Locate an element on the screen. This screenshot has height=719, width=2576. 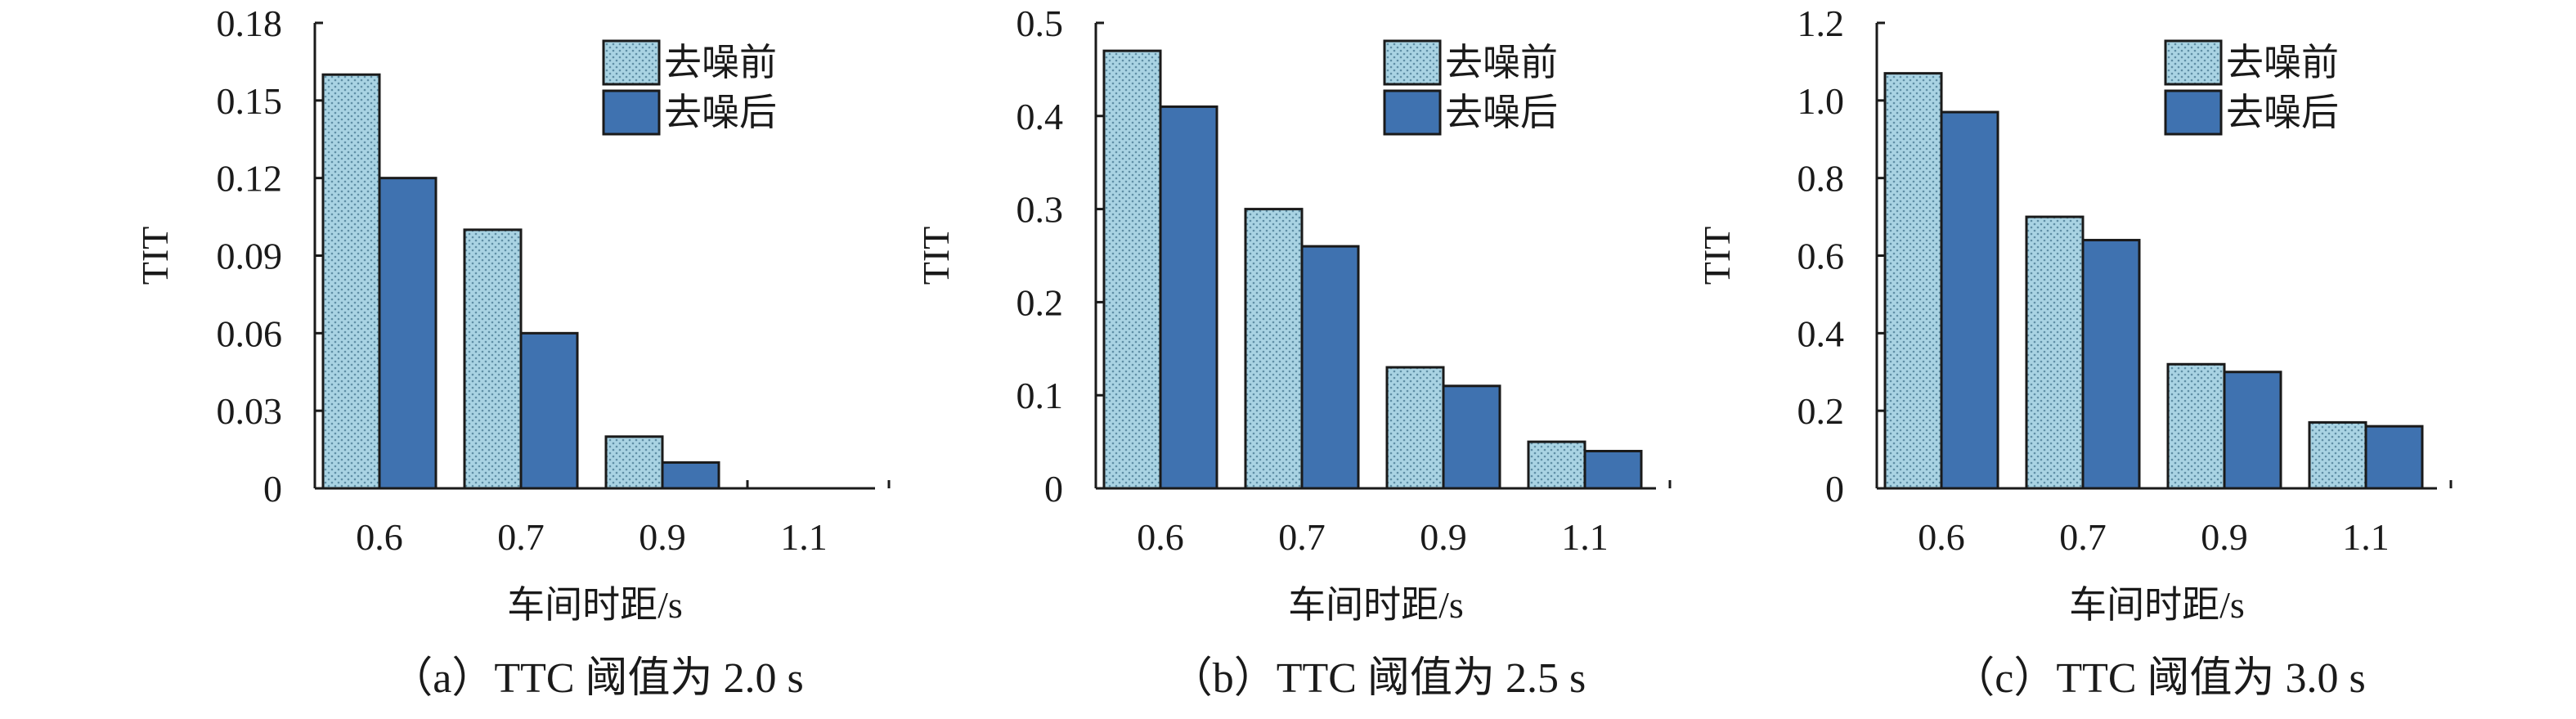
y-tick-label: 0.15 is located at coordinates (250, 101).